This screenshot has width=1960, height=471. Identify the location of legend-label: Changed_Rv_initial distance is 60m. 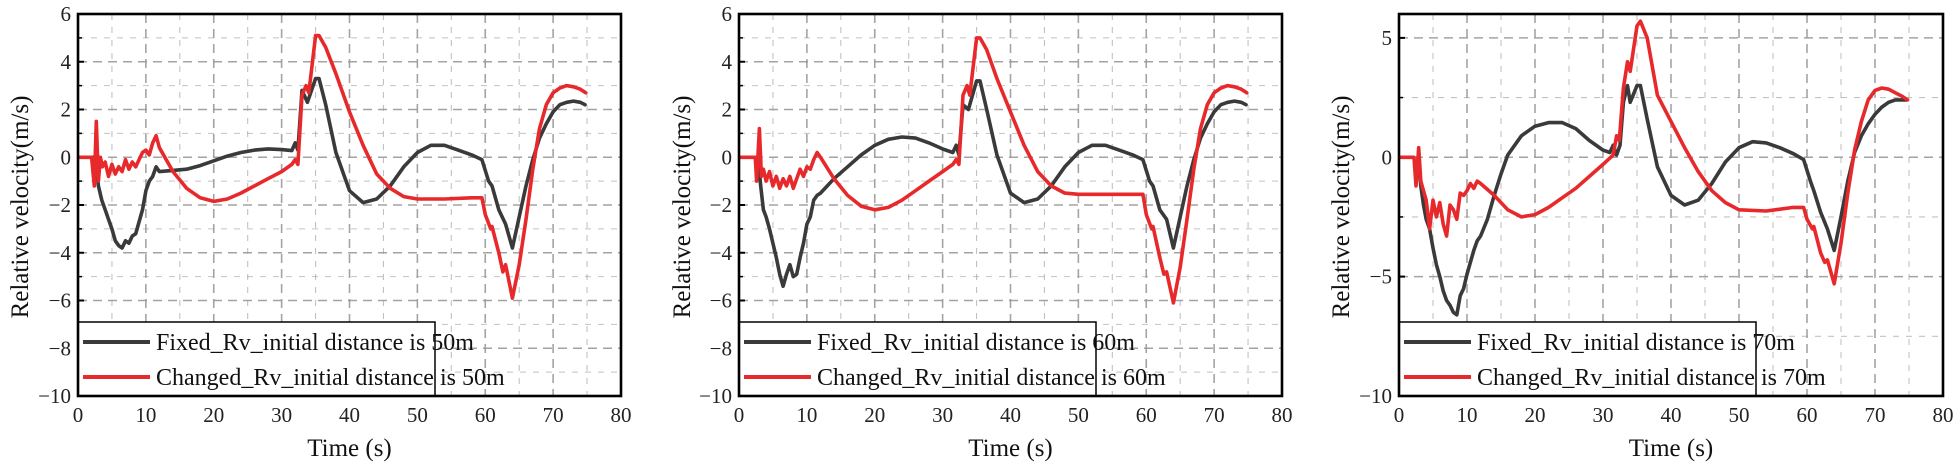
(991, 378).